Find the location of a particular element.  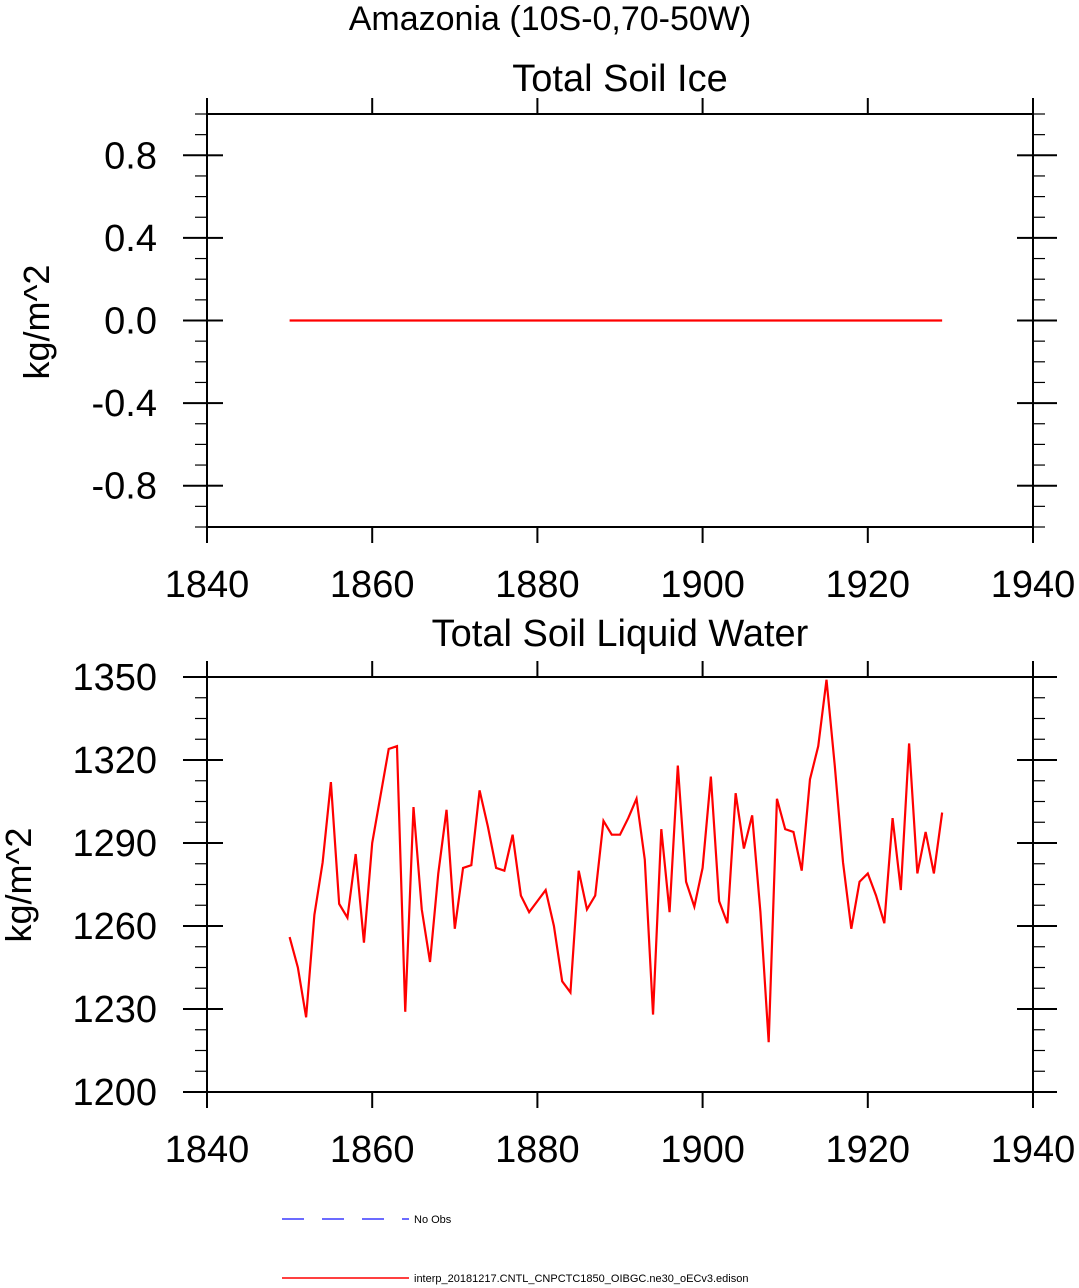

y-tick-label: -0.4 is located at coordinates (124, 404).